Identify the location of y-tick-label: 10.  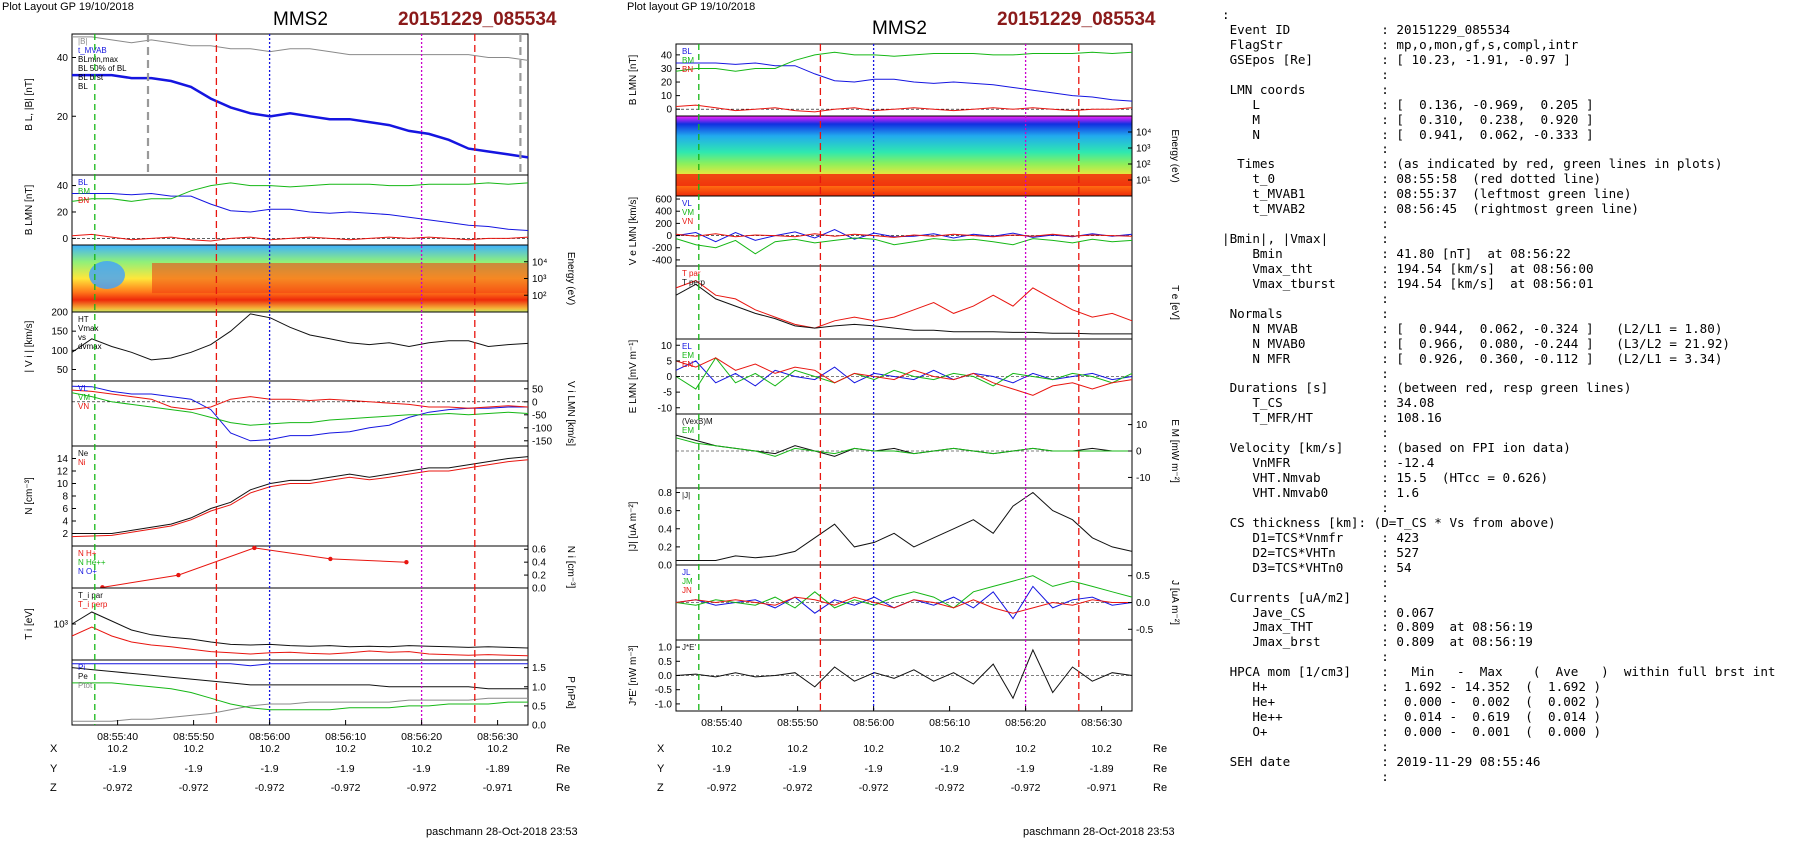
(667, 346).